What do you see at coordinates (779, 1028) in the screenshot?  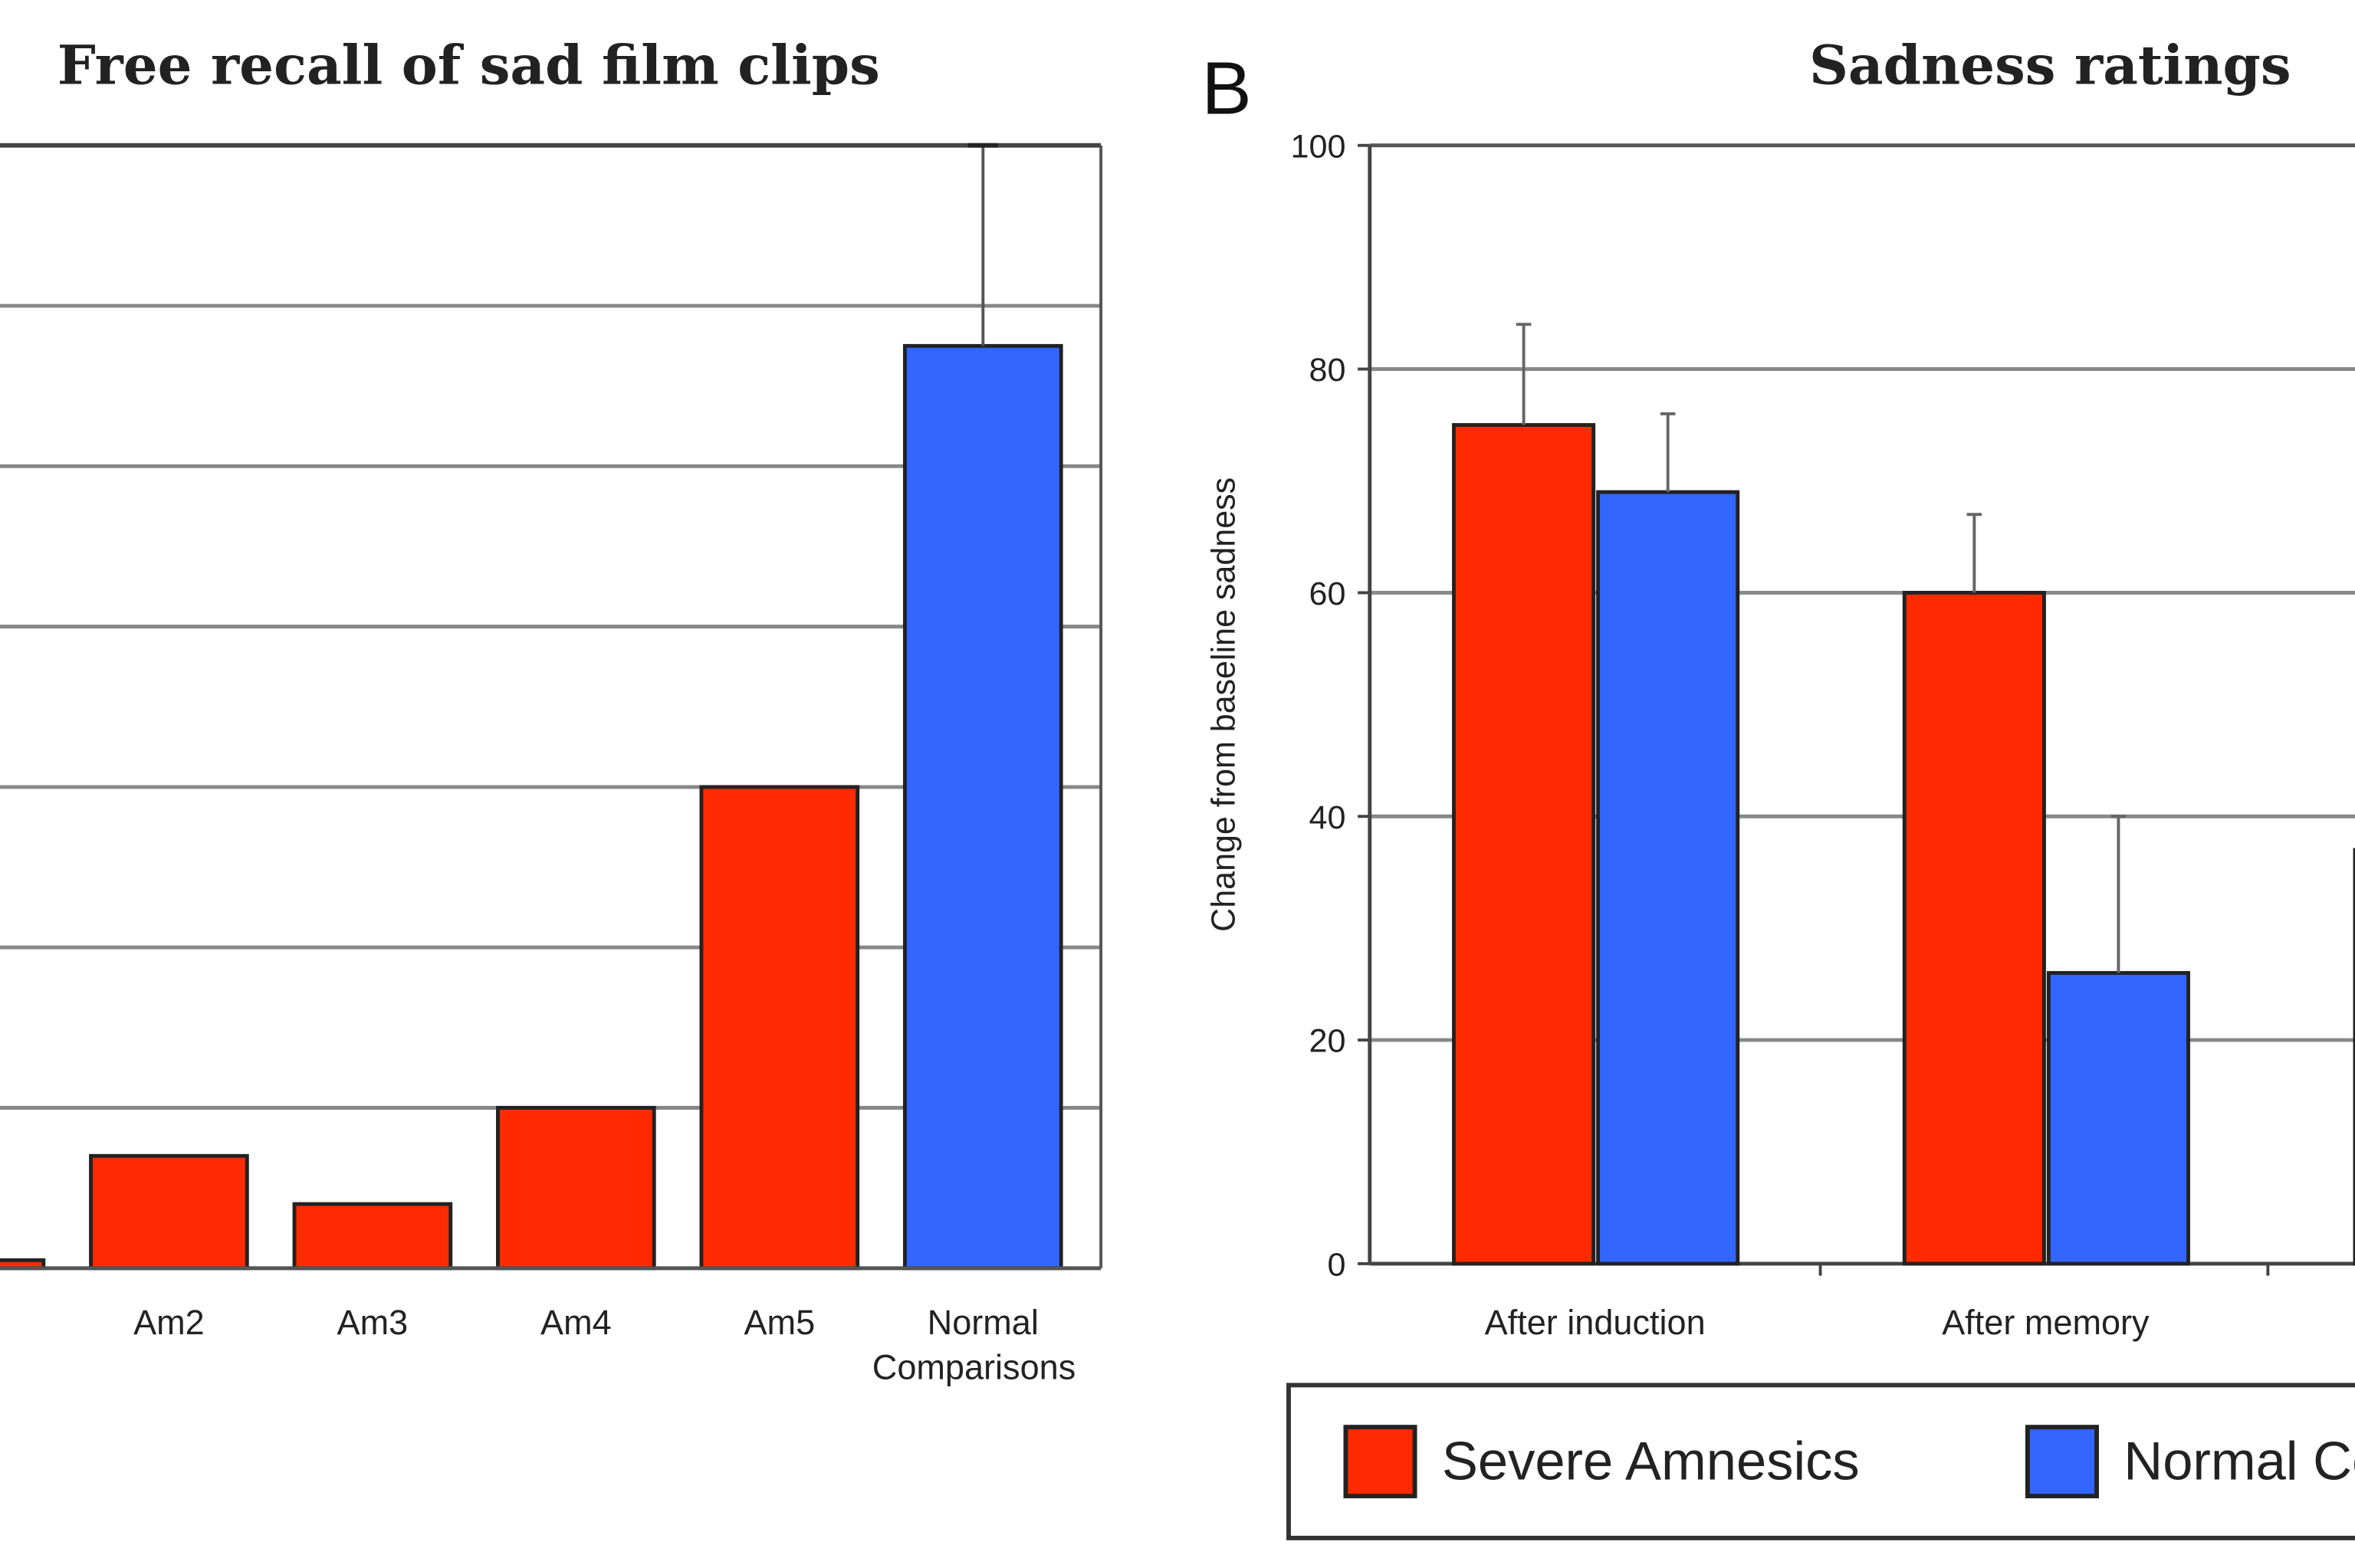 I see `bar-am5` at bounding box center [779, 1028].